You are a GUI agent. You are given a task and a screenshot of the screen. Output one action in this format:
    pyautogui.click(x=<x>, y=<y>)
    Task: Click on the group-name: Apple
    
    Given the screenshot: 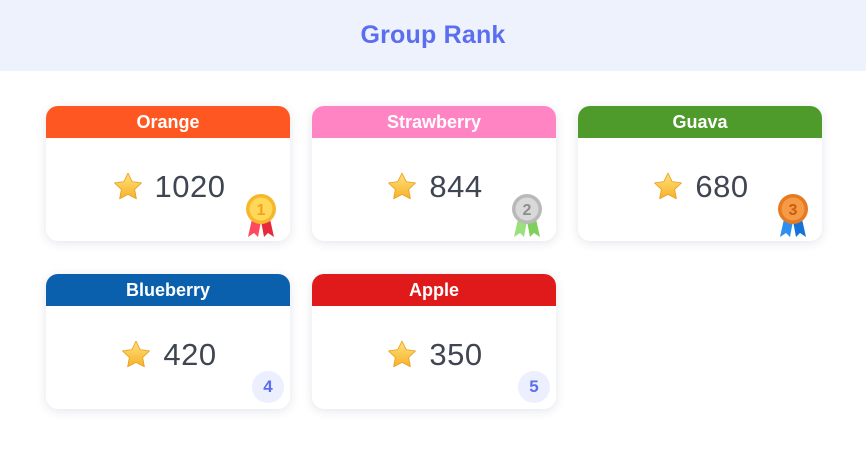 What is the action you would take?
    pyautogui.click(x=433, y=289)
    